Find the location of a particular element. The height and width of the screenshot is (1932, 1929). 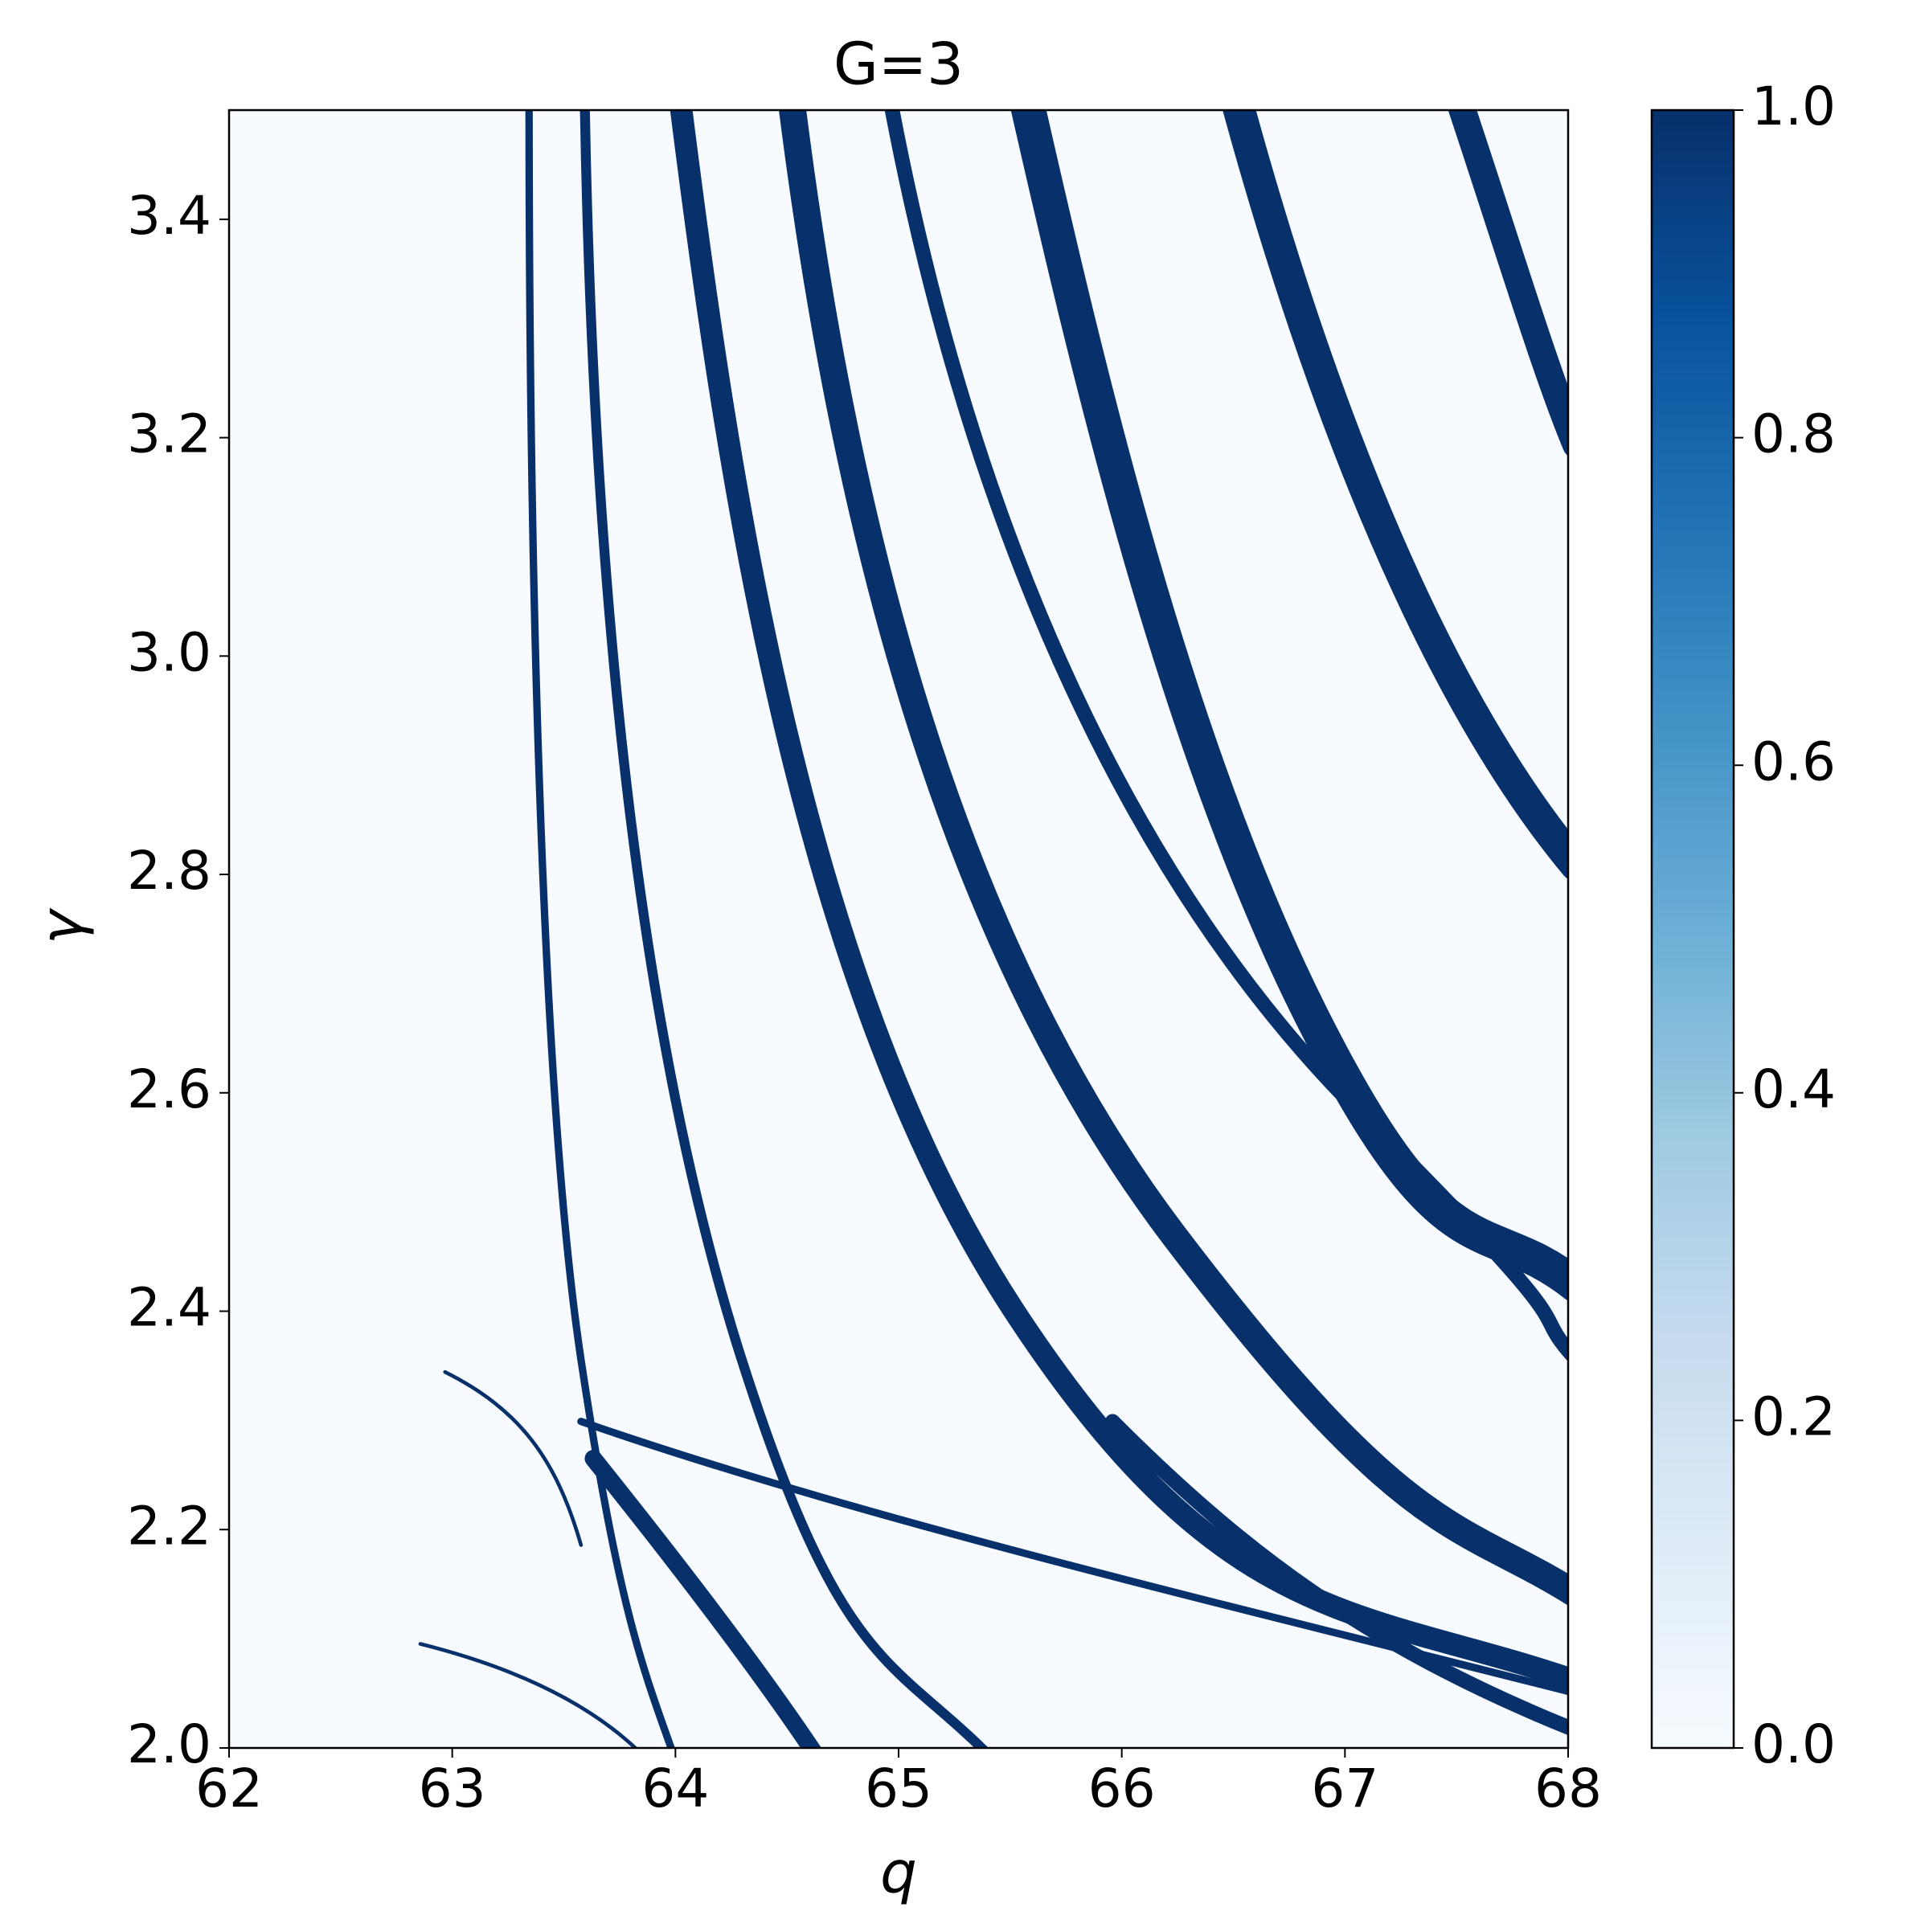

x-tick-label: 64 is located at coordinates (675, 1788).